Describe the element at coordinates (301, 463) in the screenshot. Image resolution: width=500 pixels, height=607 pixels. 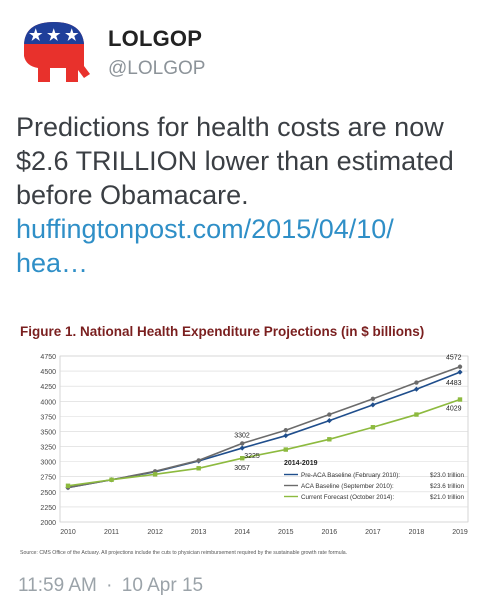
I see `legend-title: 2014-2019` at that location.